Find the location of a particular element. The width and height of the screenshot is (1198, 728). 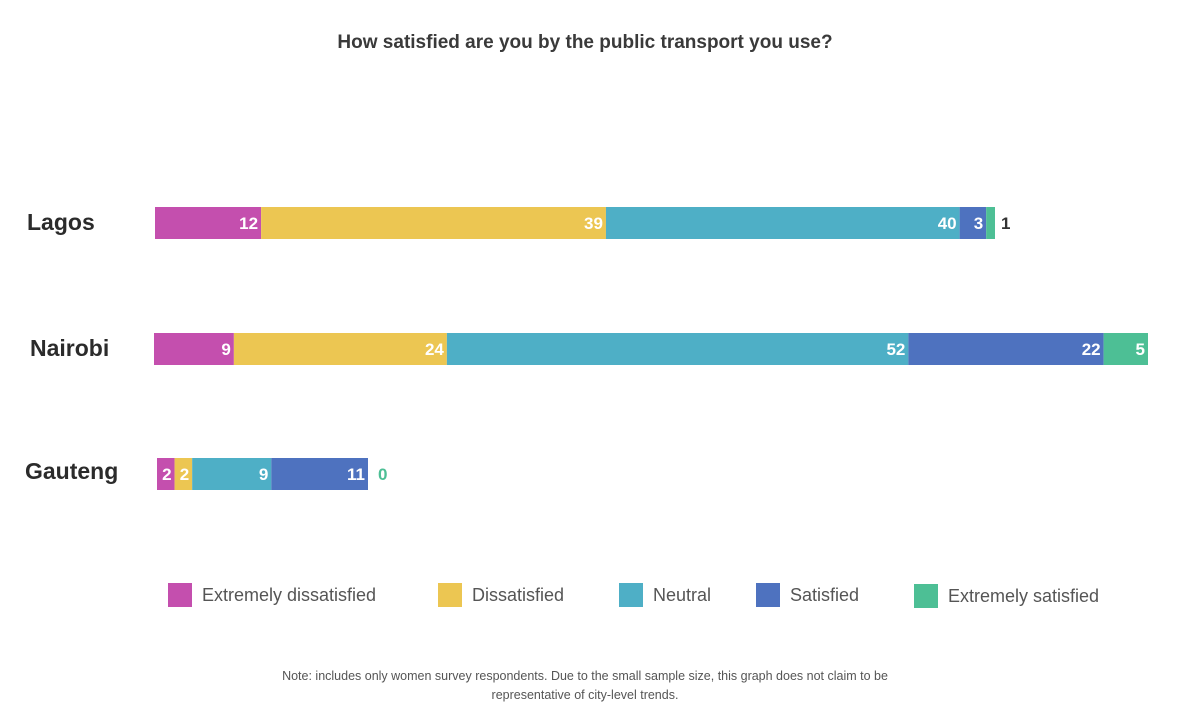

data-label-lagos-dissatisfied: 39 is located at coordinates (593, 223).